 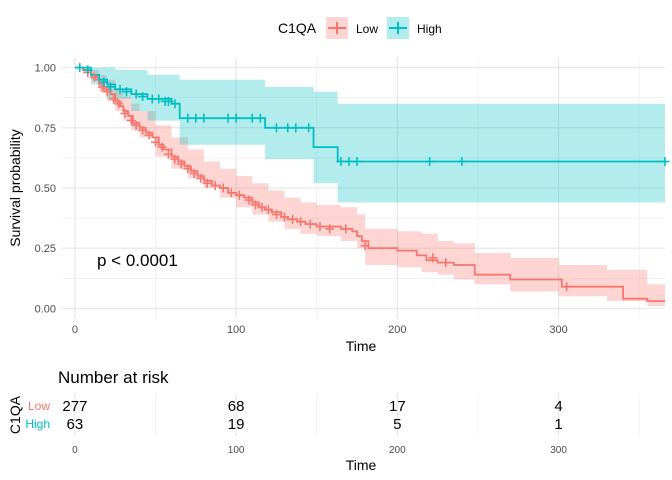 What do you see at coordinates (75, 330) in the screenshot?
I see `x-tick-label: 0` at bounding box center [75, 330].